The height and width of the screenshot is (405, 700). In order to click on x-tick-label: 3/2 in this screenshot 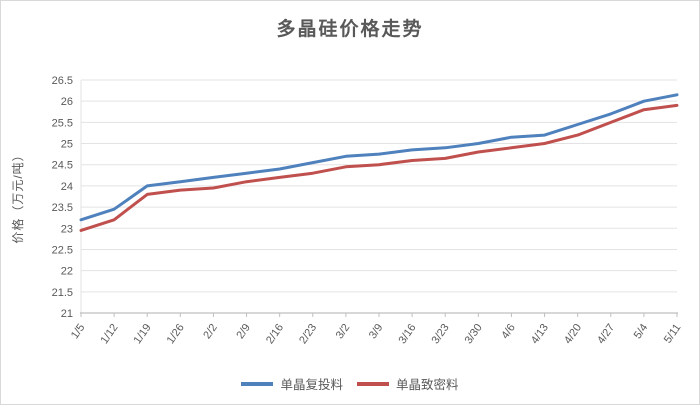, I will do `click(343, 331)`.